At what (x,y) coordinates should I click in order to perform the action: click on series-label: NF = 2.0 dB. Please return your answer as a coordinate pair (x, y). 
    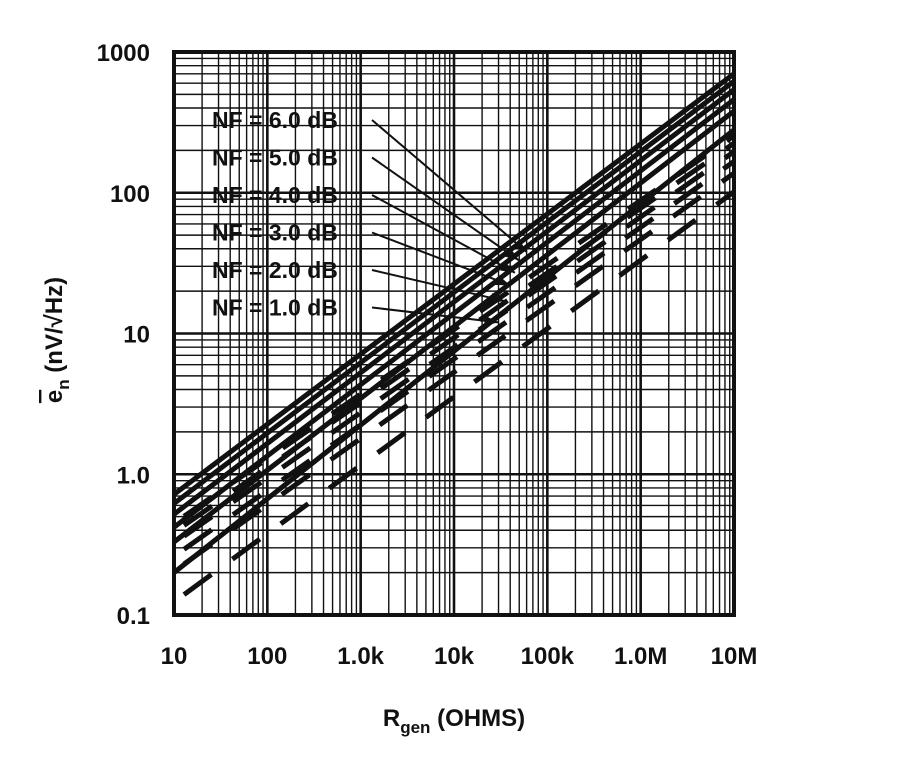
    Looking at the image, I should click on (275, 270).